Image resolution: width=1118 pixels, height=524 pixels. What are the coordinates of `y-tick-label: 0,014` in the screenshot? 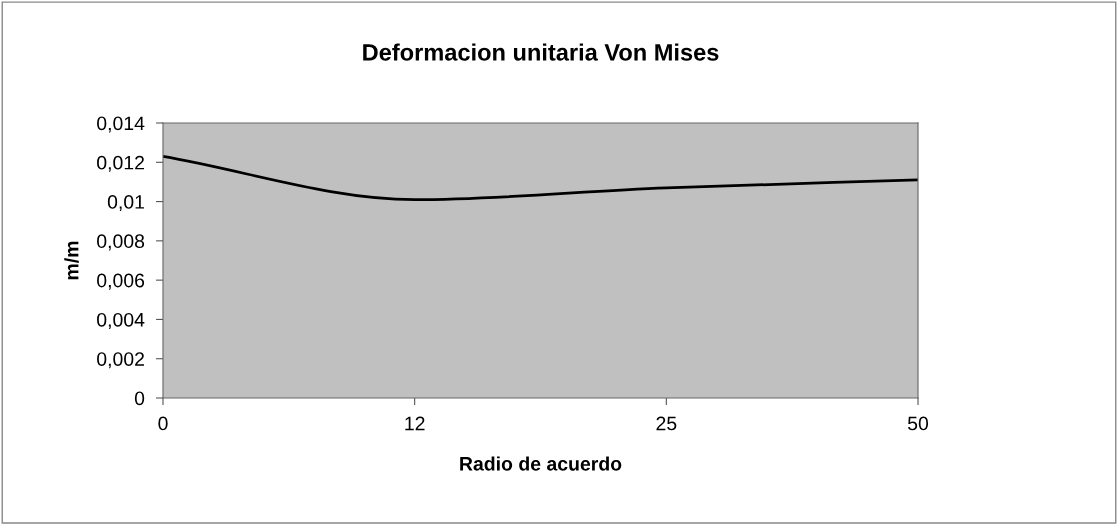 It's located at (121, 124).